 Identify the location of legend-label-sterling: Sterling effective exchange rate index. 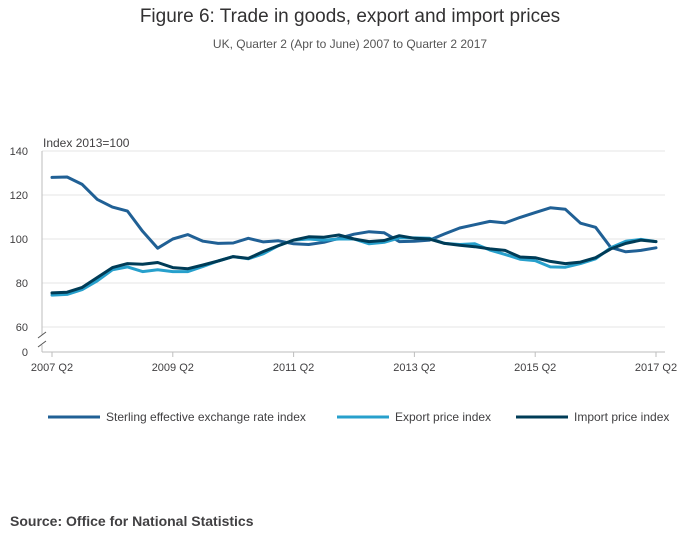
(206, 417).